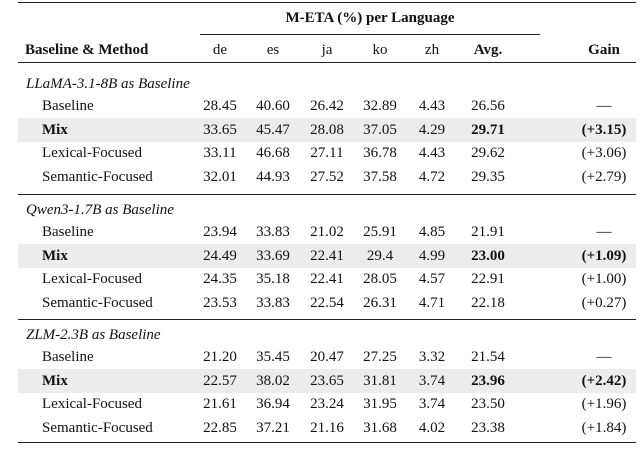 This screenshot has width=640, height=467. What do you see at coordinates (327, 106) in the screenshot?
I see `cell-value: 26.42` at bounding box center [327, 106].